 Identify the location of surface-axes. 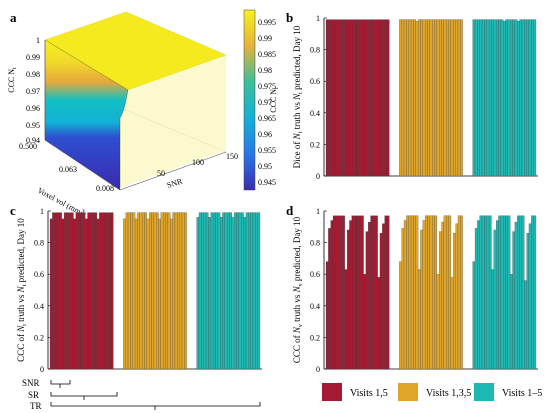
(135, 115).